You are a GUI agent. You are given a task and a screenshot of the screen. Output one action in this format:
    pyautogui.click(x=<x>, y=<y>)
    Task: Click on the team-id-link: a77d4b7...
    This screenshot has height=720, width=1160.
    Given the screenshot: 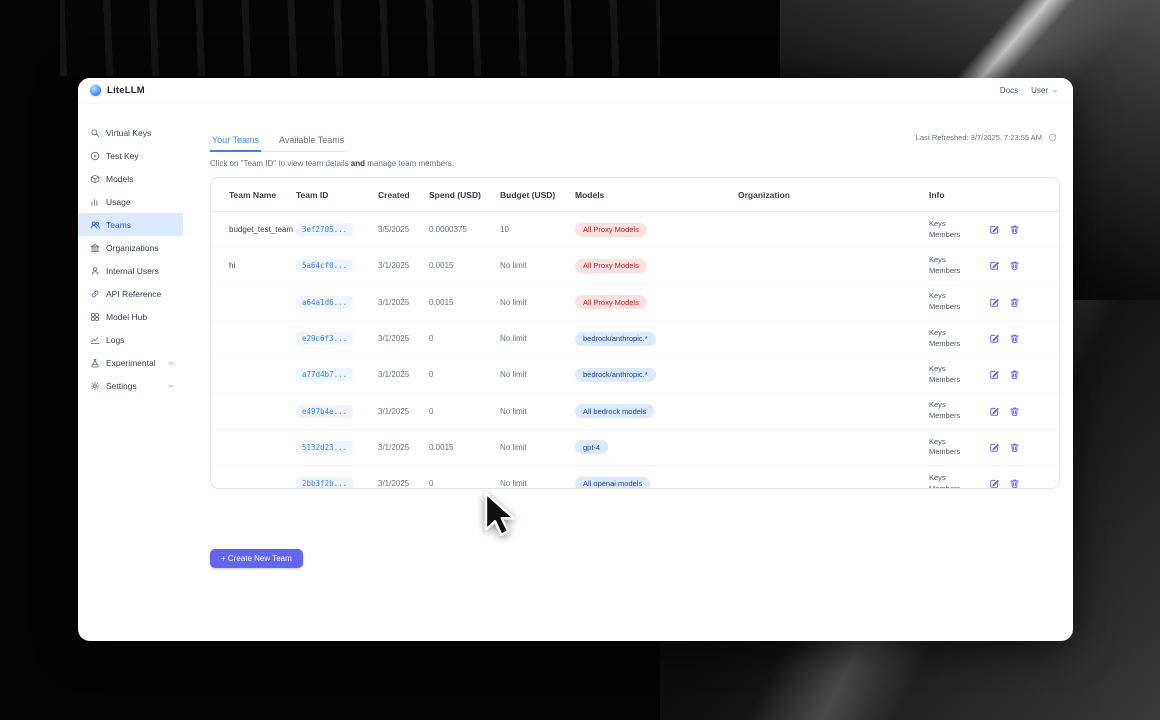 What is the action you would take?
    pyautogui.click(x=325, y=375)
    